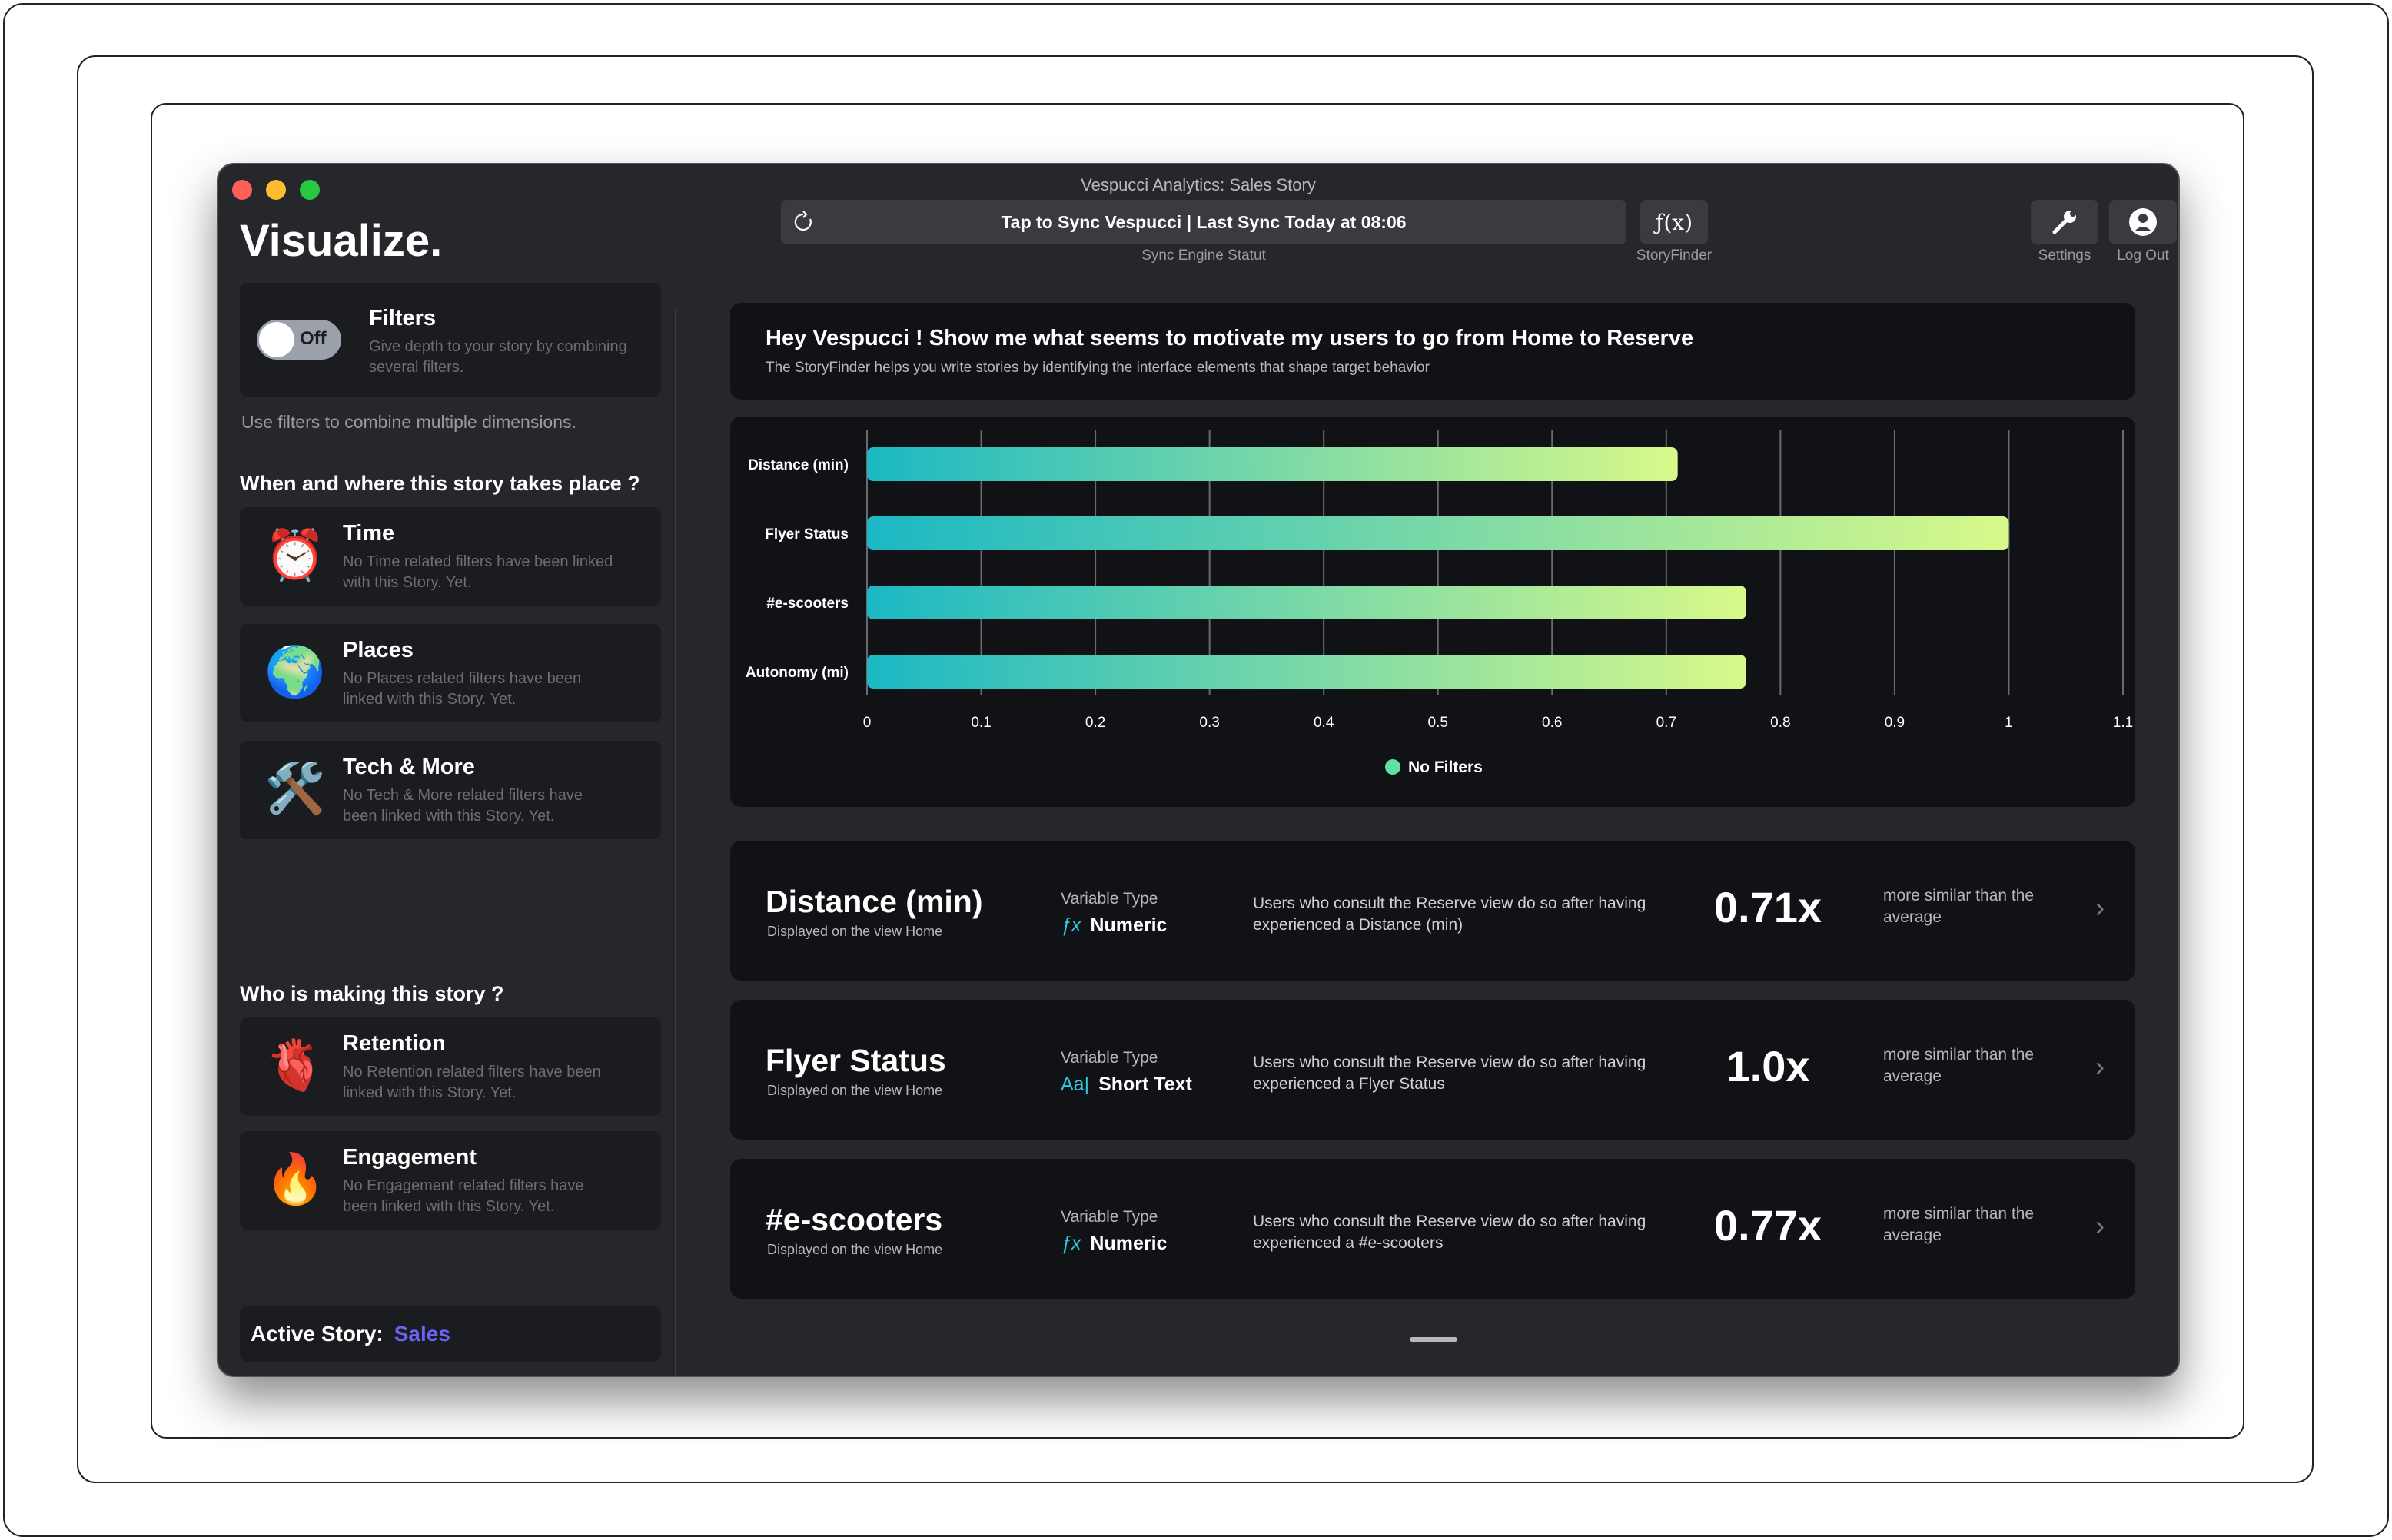 This screenshot has height=1540, width=2392. I want to click on x-tick-label: 1, so click(2009, 723).